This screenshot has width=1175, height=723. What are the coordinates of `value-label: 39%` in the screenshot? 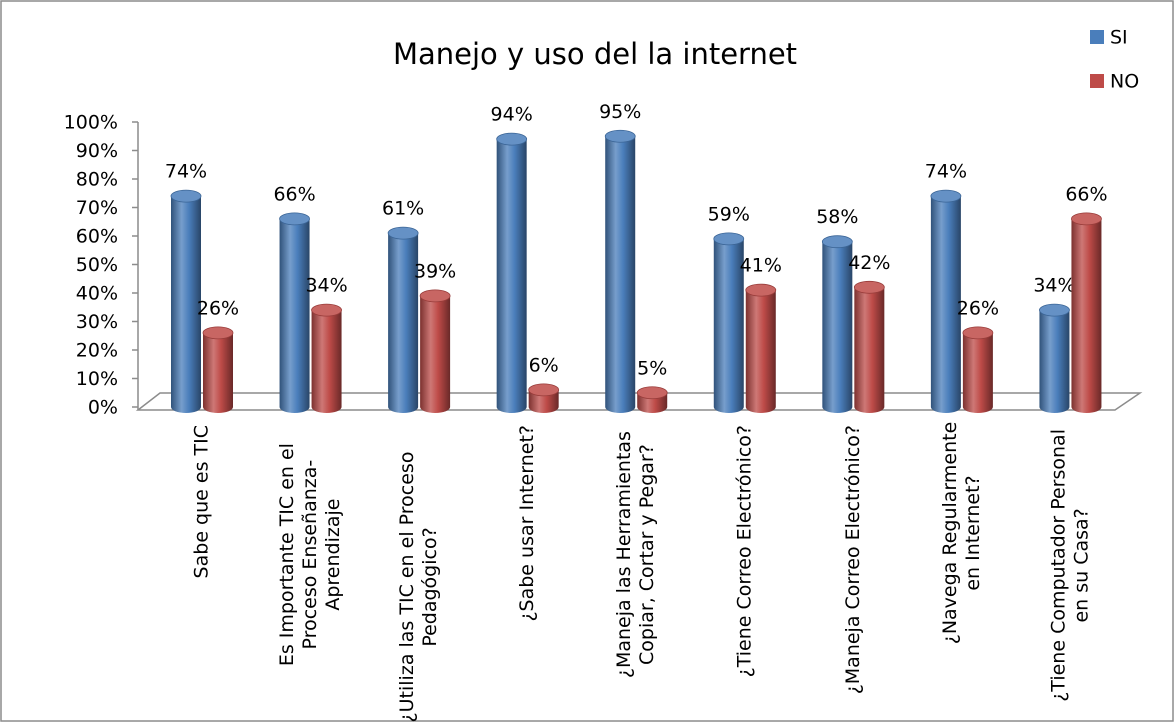 It's located at (435, 271).